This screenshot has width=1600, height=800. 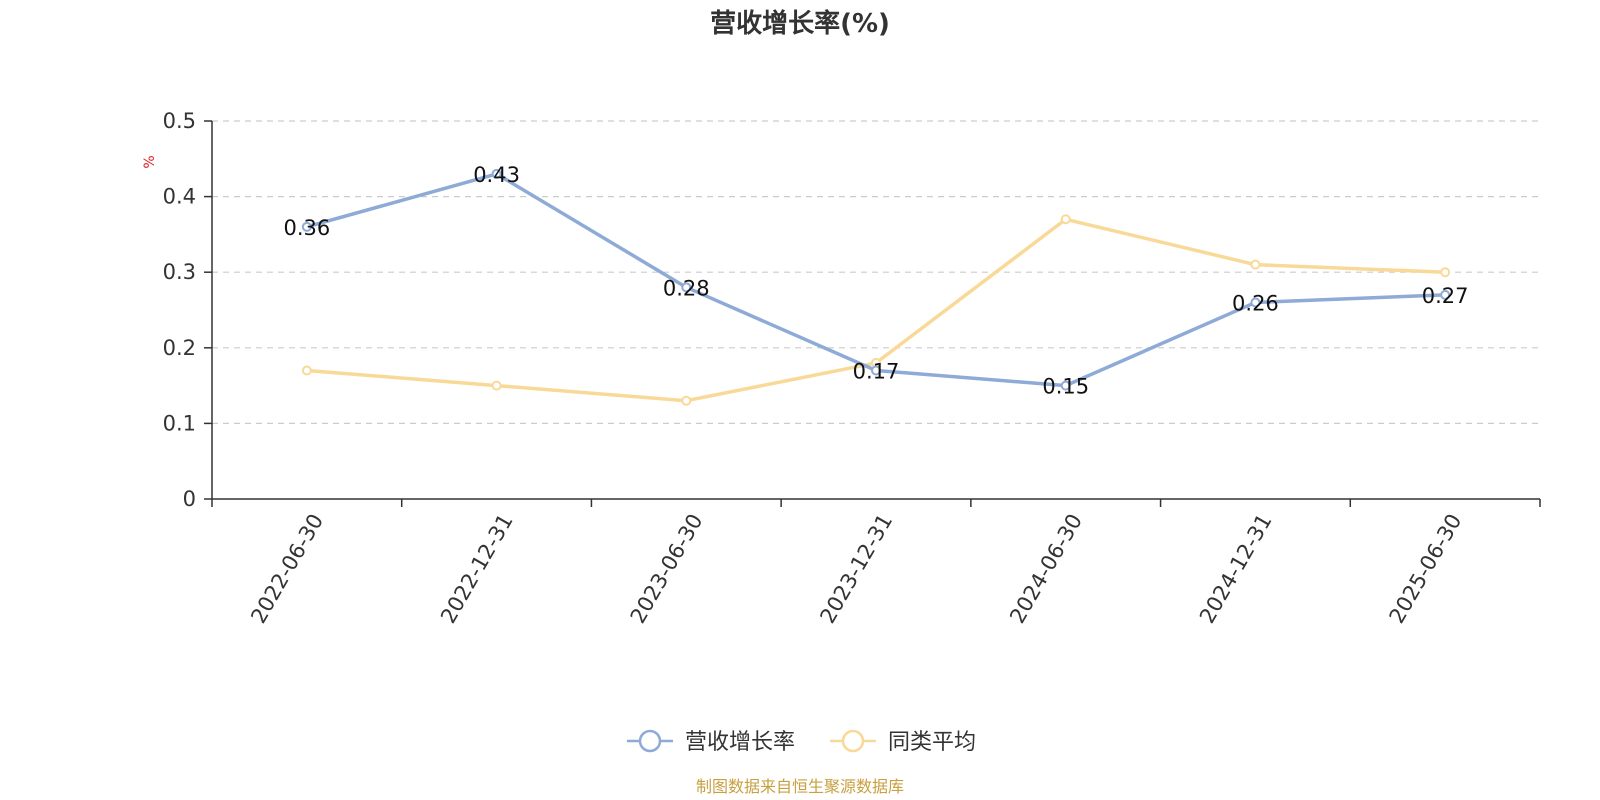 I want to click on legend-label: 营收增长率, so click(x=740, y=742).